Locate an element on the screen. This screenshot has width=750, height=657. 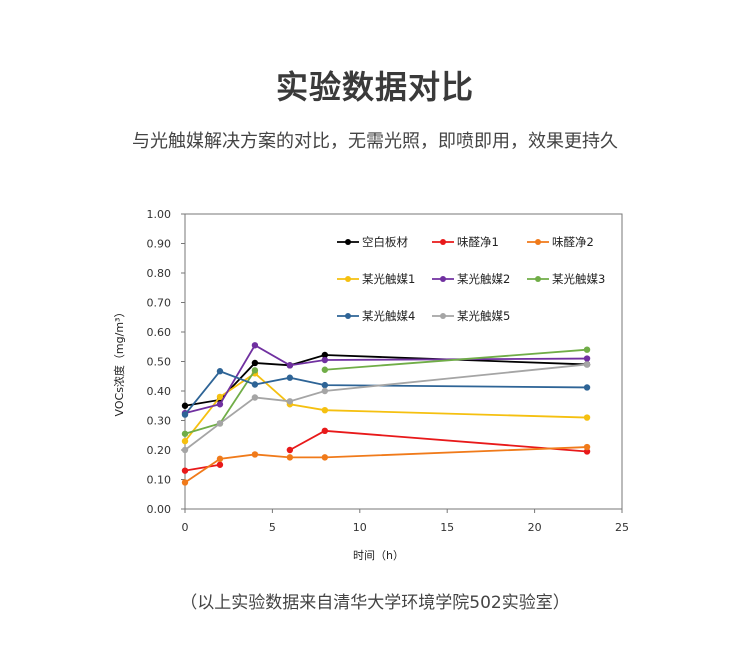
y-tick-label: 0.30 is located at coordinates (159, 421).